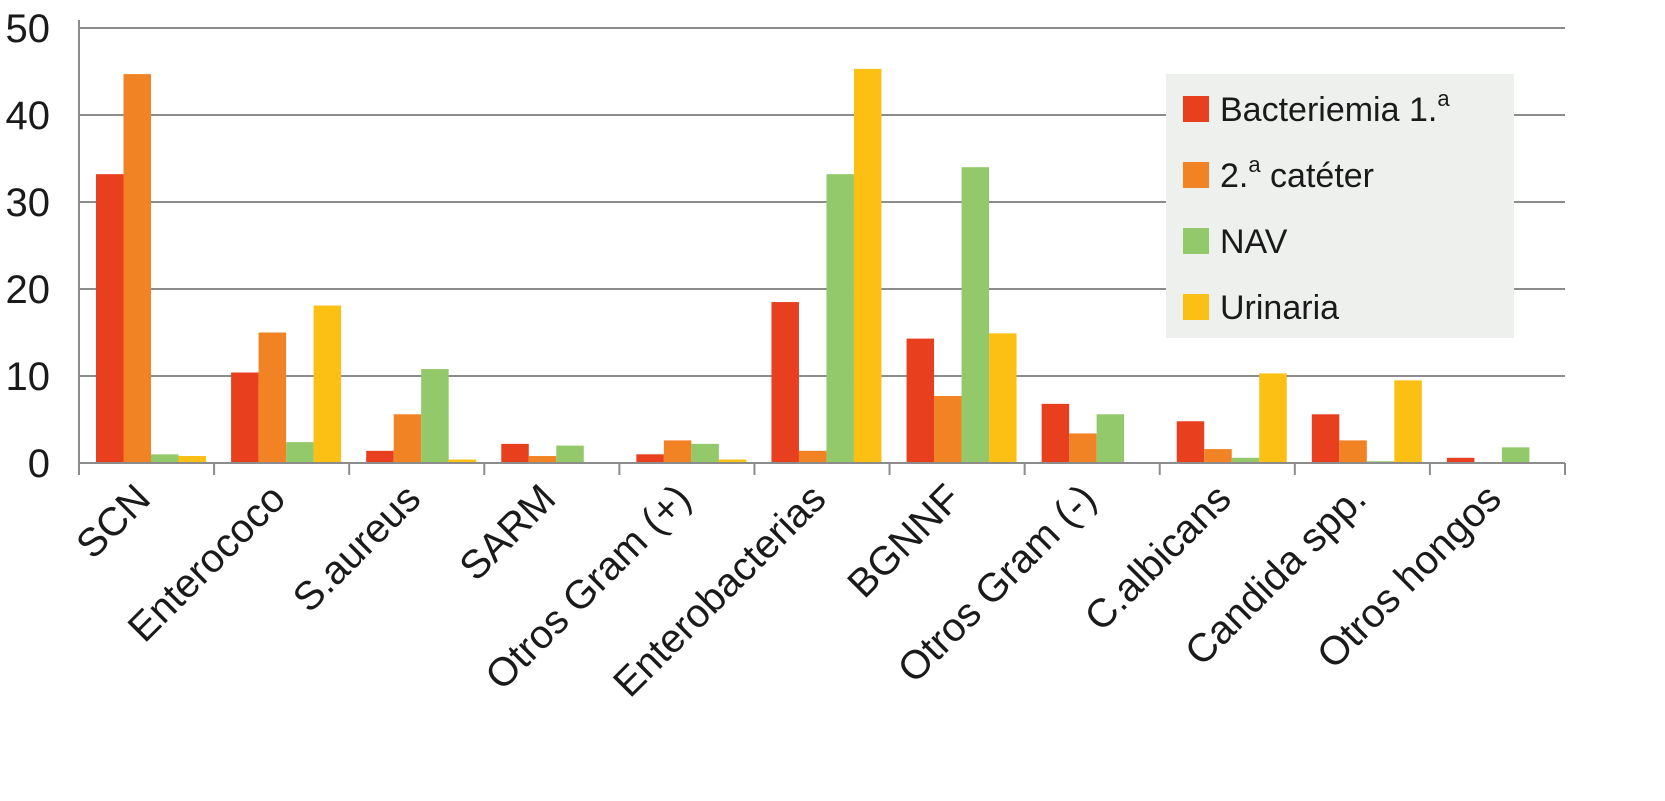 The width and height of the screenshot is (1665, 801). Describe the element at coordinates (28, 377) in the screenshot. I see `y-tick-label: 10` at that location.